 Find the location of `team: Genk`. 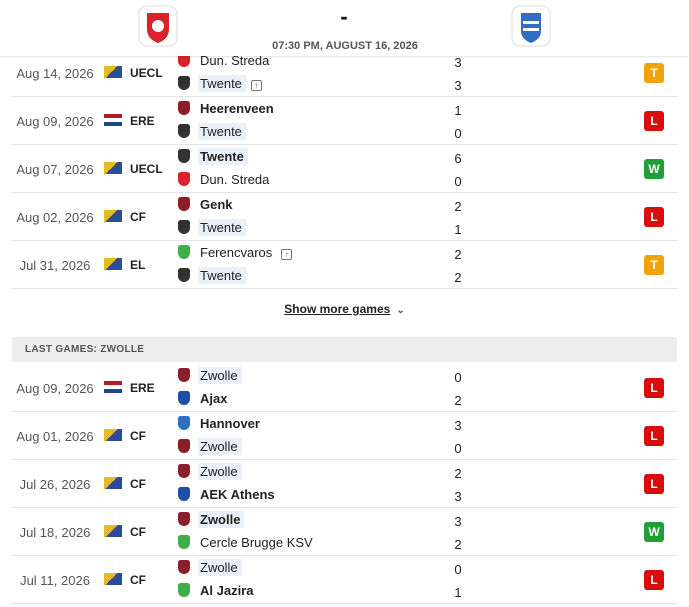

team: Genk is located at coordinates (207, 206).